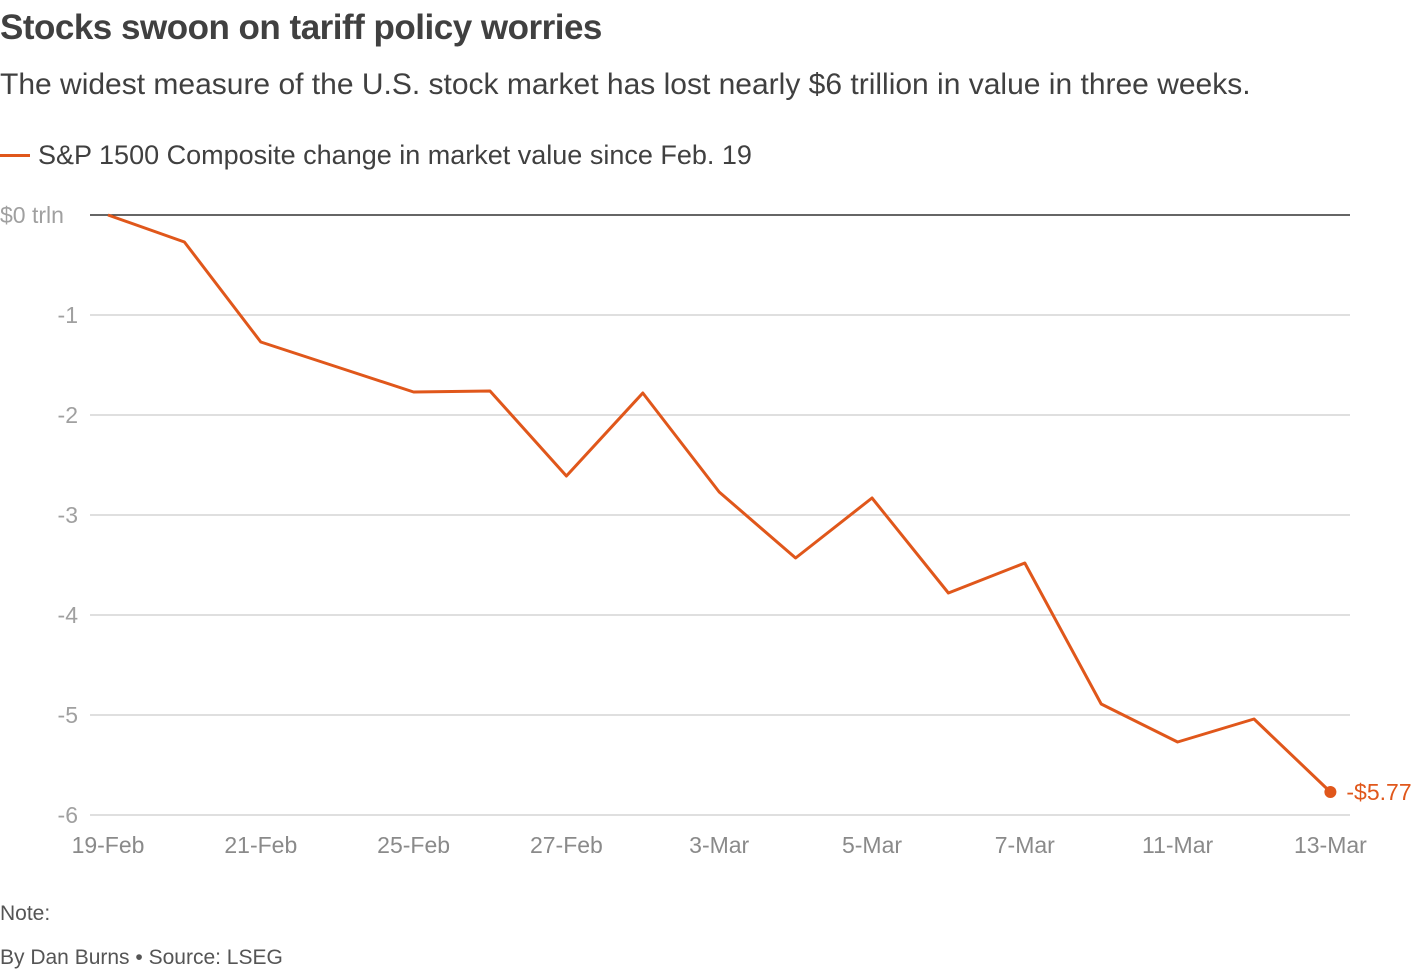  Describe the element at coordinates (413, 845) in the screenshot. I see `x-tick-label: 25-Feb` at that location.